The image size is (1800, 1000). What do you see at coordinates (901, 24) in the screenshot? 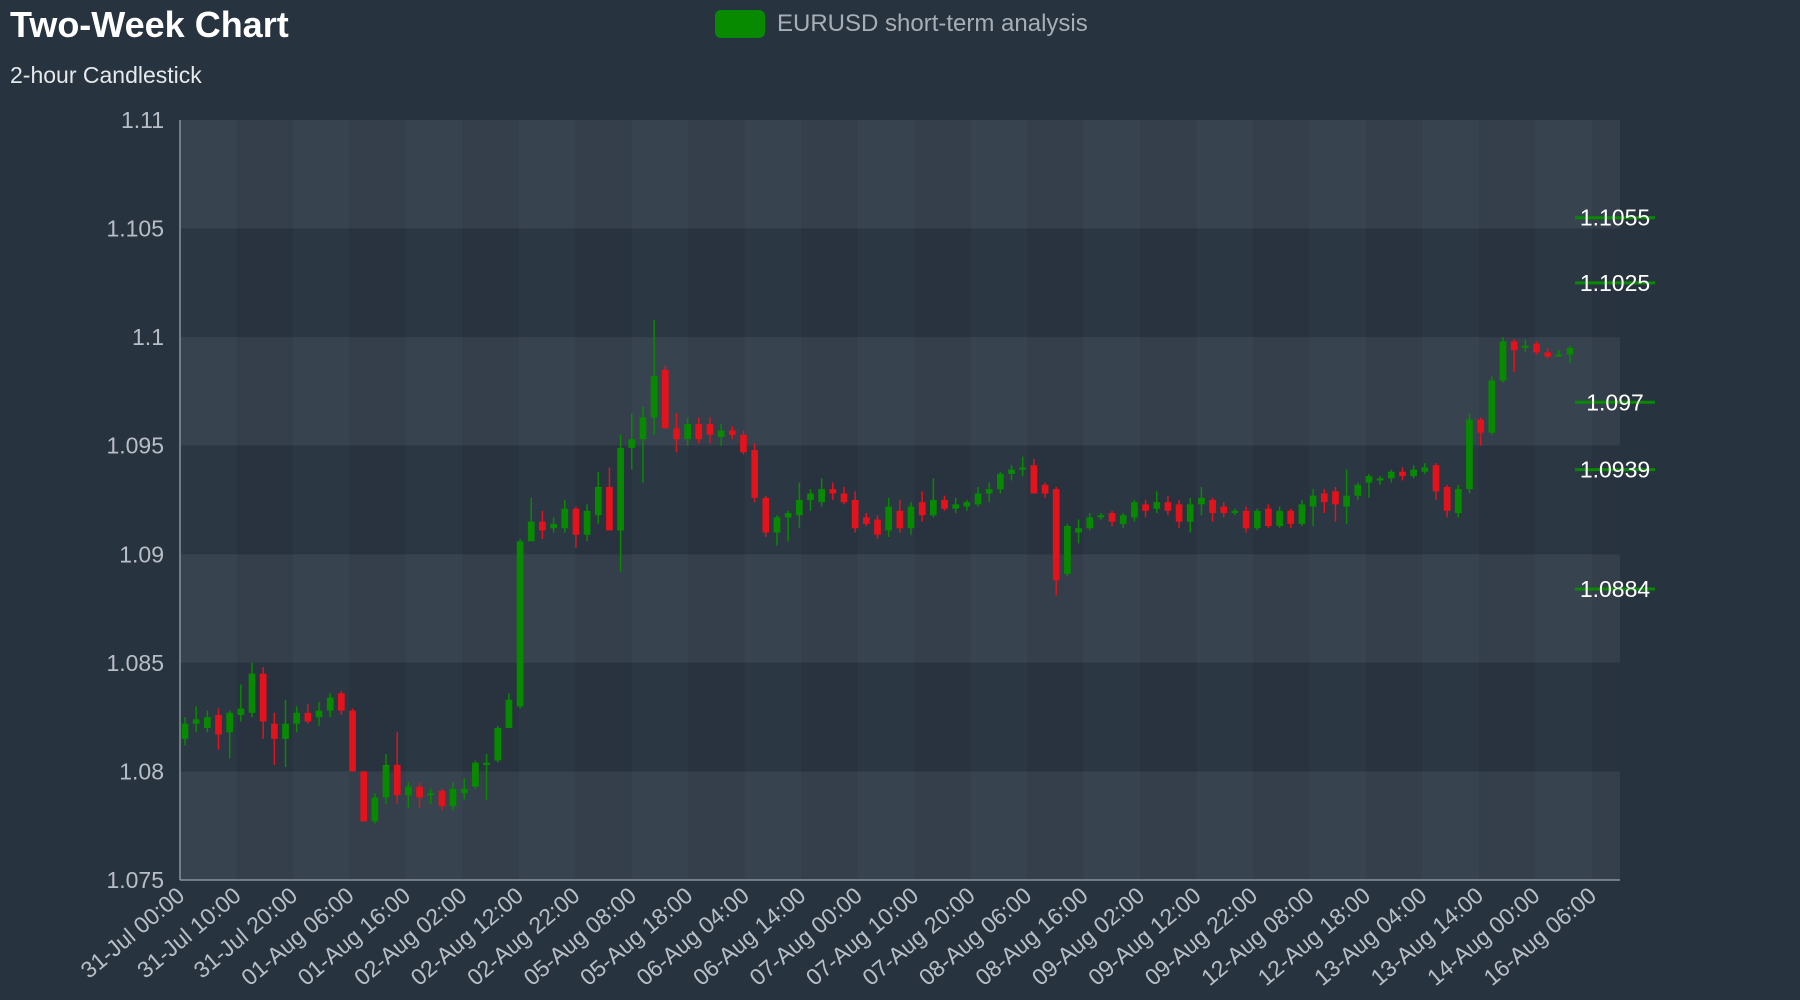
I see `legend: EURUSD short-term analysis` at bounding box center [901, 24].